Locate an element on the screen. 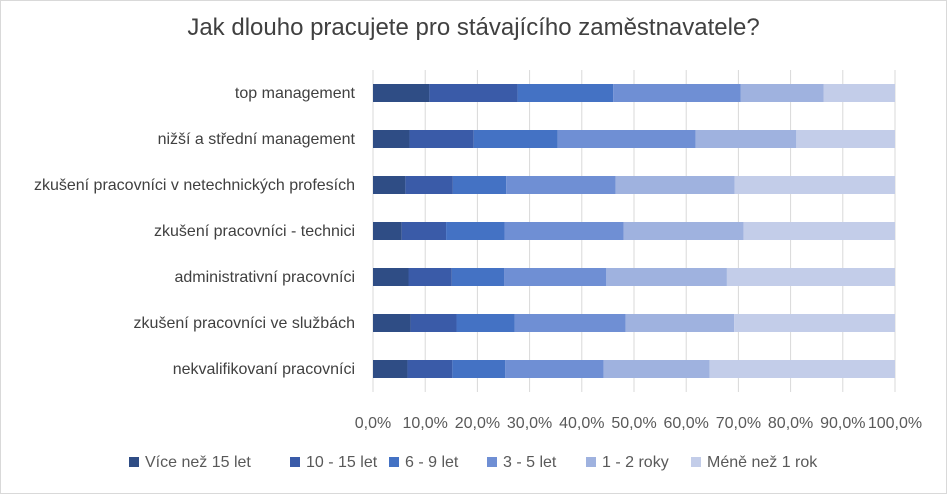 The width and height of the screenshot is (947, 494). category-label: top management is located at coordinates (295, 93).